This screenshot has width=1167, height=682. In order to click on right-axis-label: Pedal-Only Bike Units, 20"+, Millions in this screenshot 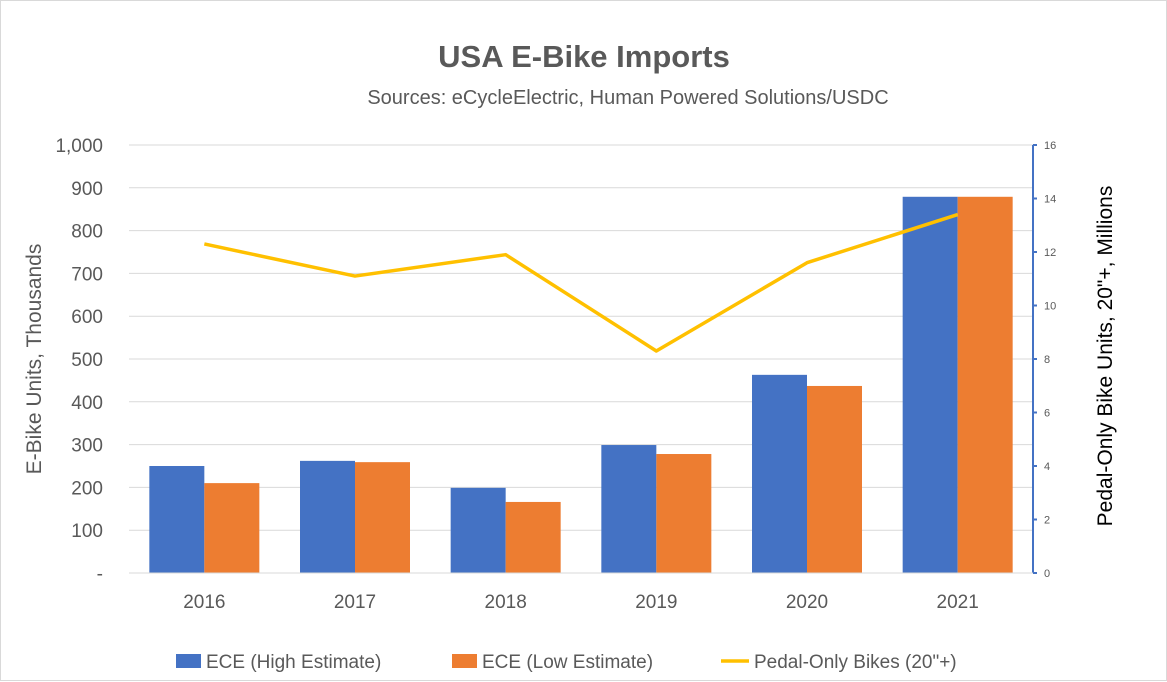, I will do `click(1105, 356)`.